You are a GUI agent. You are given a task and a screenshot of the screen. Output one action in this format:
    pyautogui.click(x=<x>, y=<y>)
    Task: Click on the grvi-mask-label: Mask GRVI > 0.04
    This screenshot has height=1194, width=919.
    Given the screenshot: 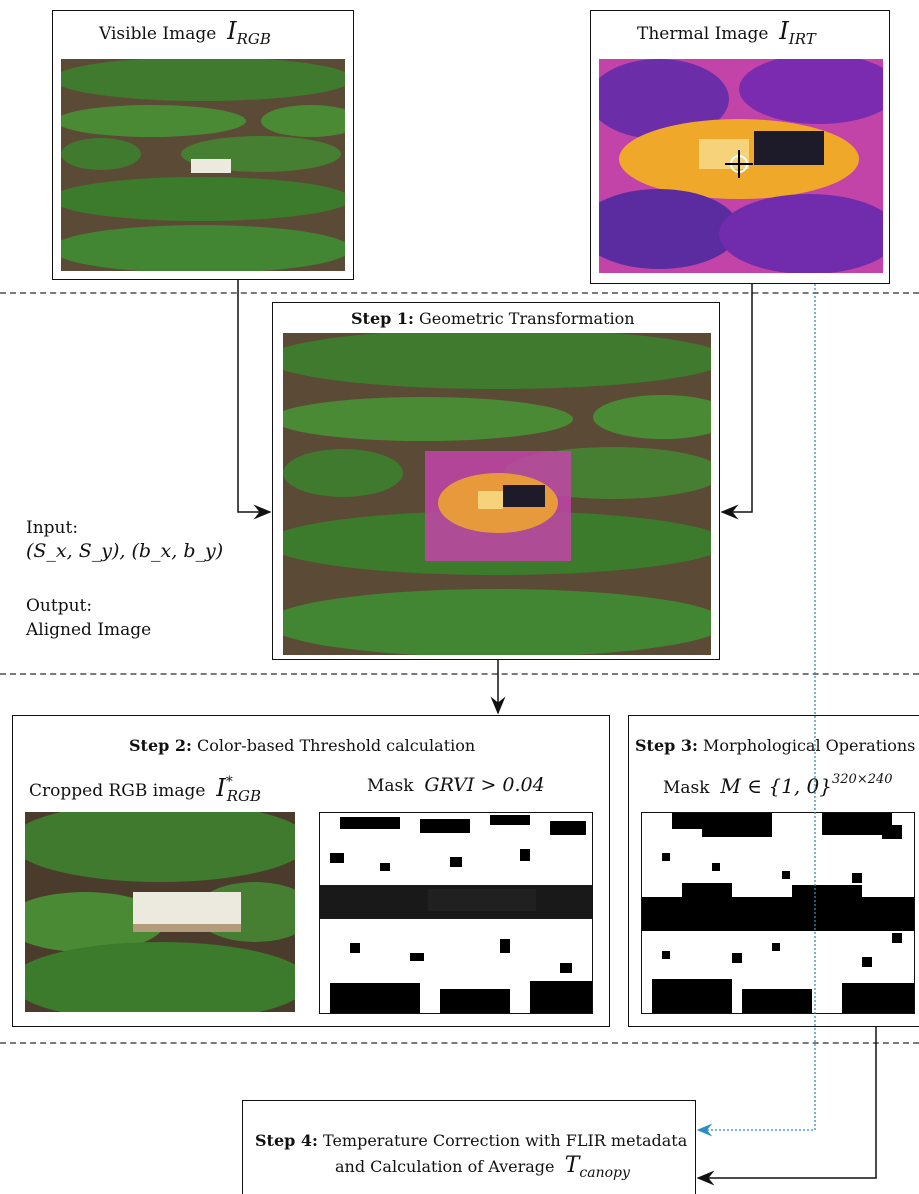 What is the action you would take?
    pyautogui.click(x=456, y=785)
    